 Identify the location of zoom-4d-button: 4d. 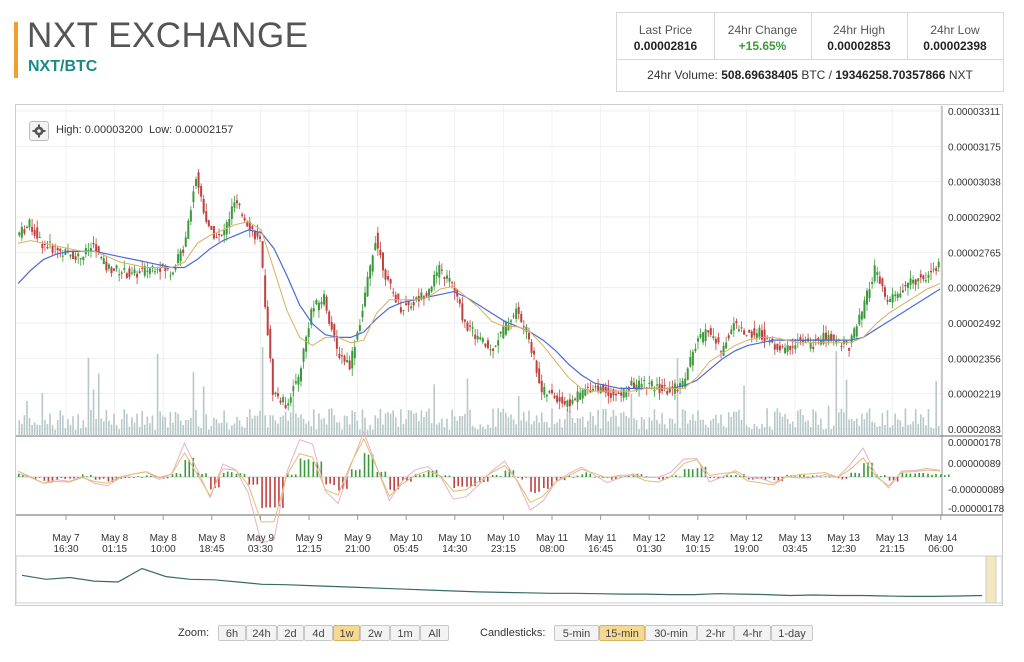
(318, 633).